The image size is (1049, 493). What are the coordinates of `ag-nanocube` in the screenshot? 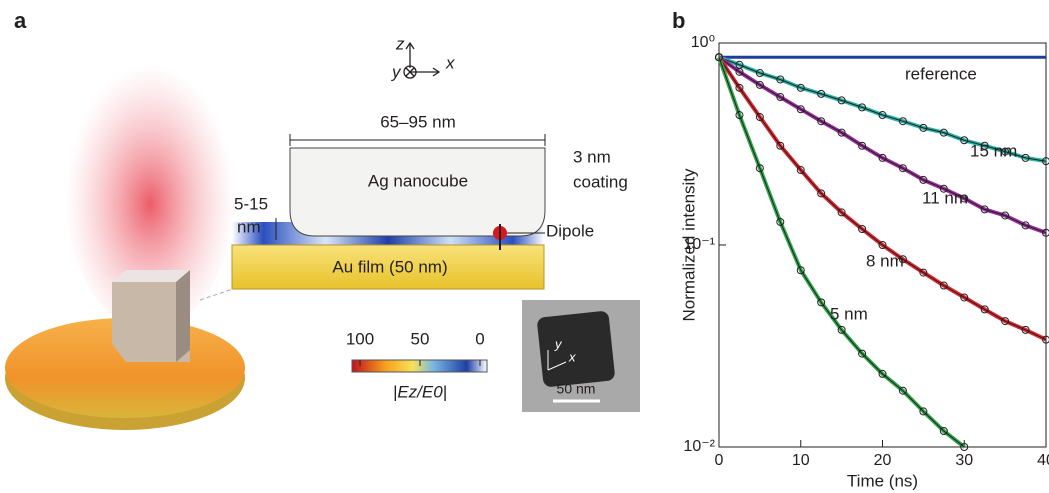 It's located at (417, 192).